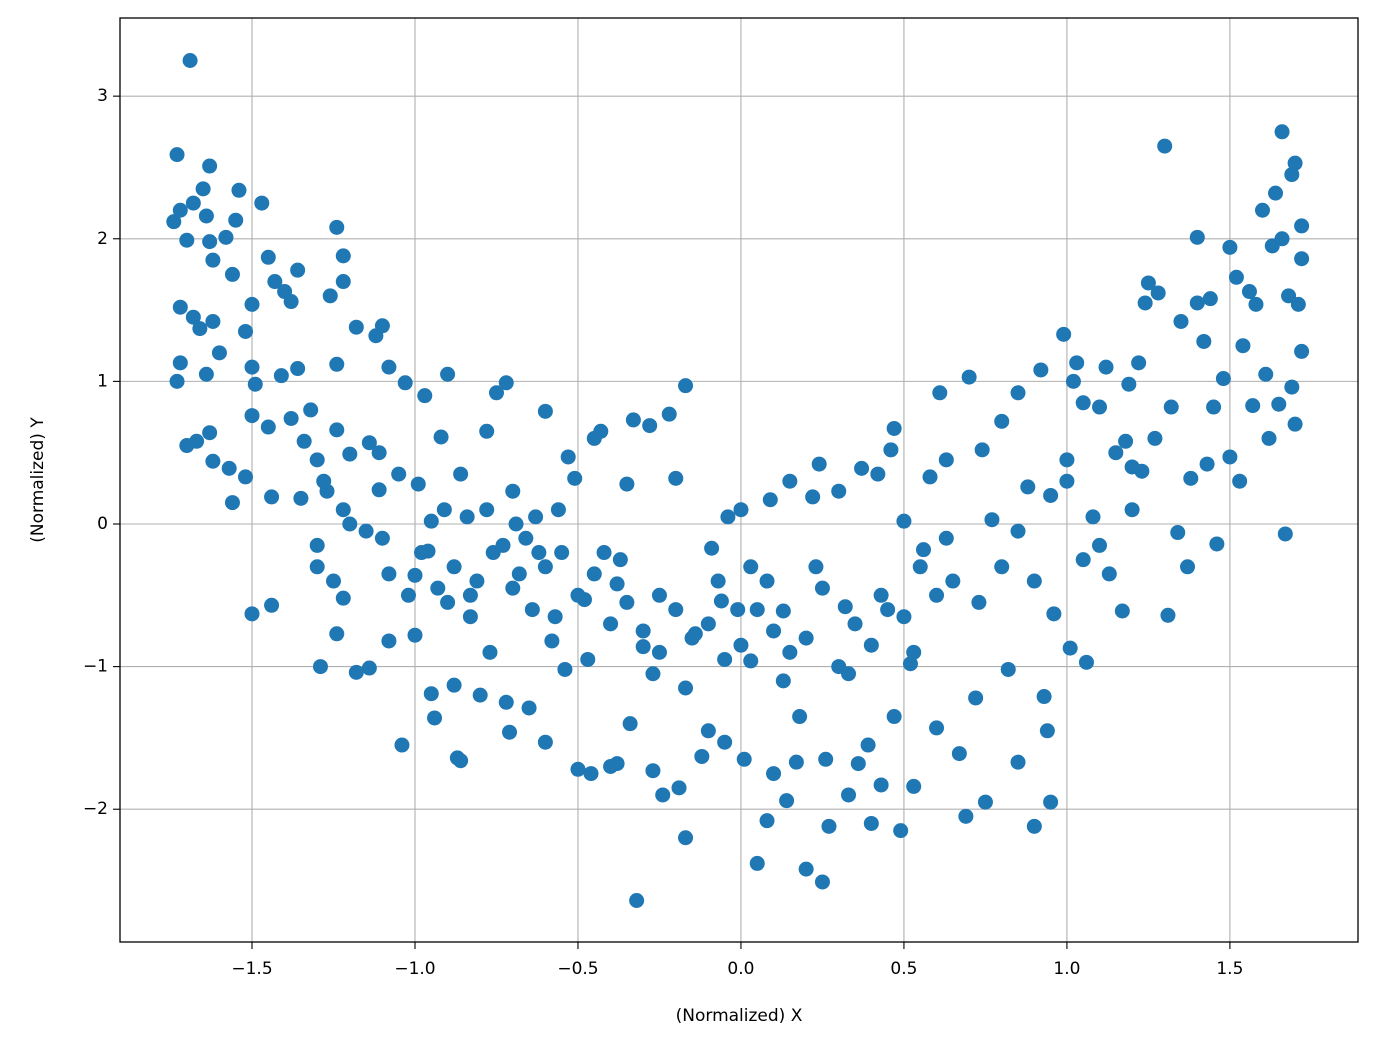 This screenshot has height=1050, width=1379. Describe the element at coordinates (95, 667) in the screenshot. I see `y-tick-label: −1` at that location.